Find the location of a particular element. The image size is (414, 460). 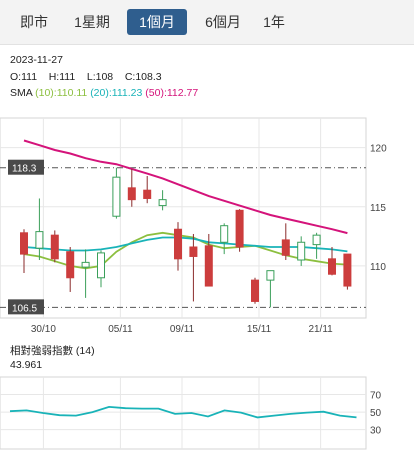

rsi-line is located at coordinates (183, 412).